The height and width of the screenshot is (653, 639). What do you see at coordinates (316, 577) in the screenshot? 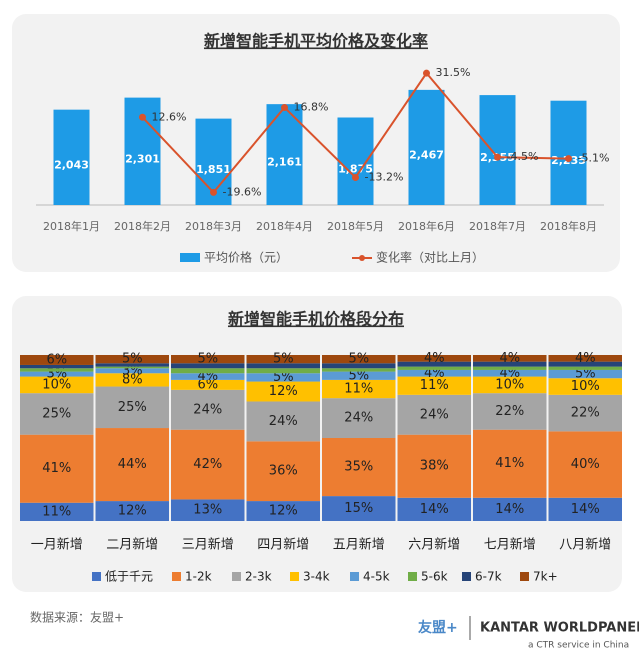
I see `legend-label: 3-4k` at bounding box center [316, 577].